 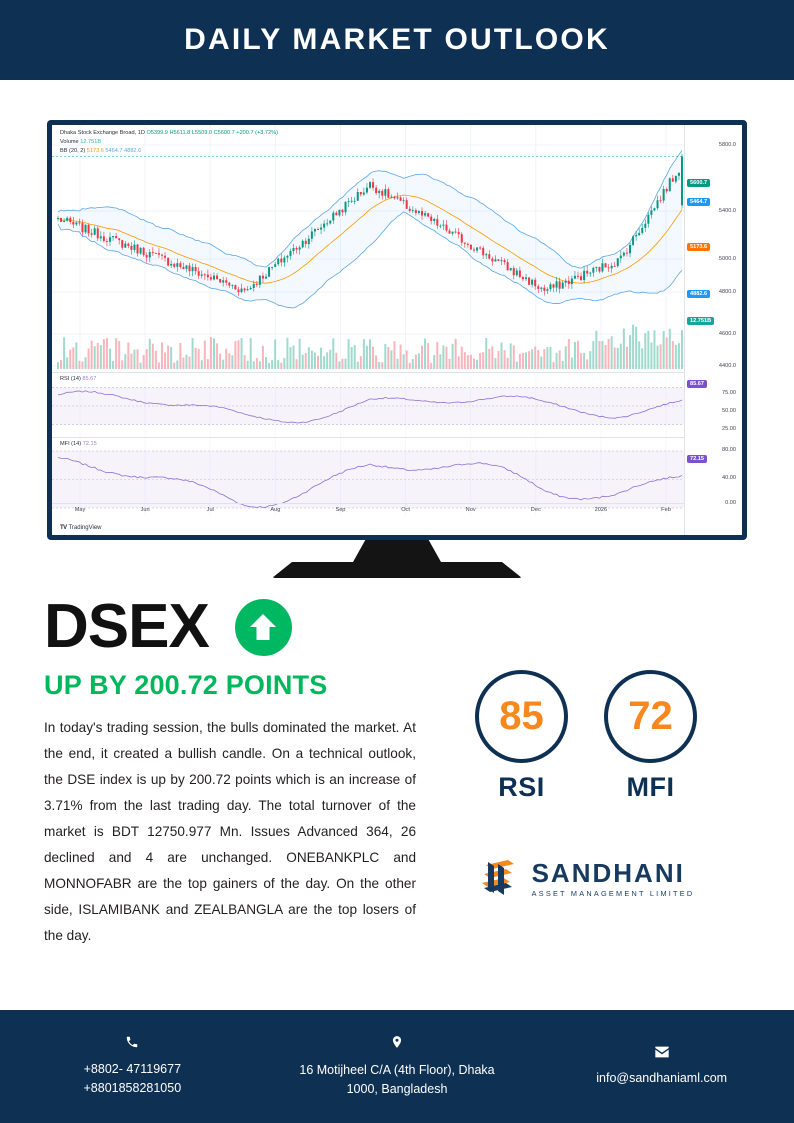 What do you see at coordinates (727, 211) in the screenshot?
I see `price-tick: 5400.0` at bounding box center [727, 211].